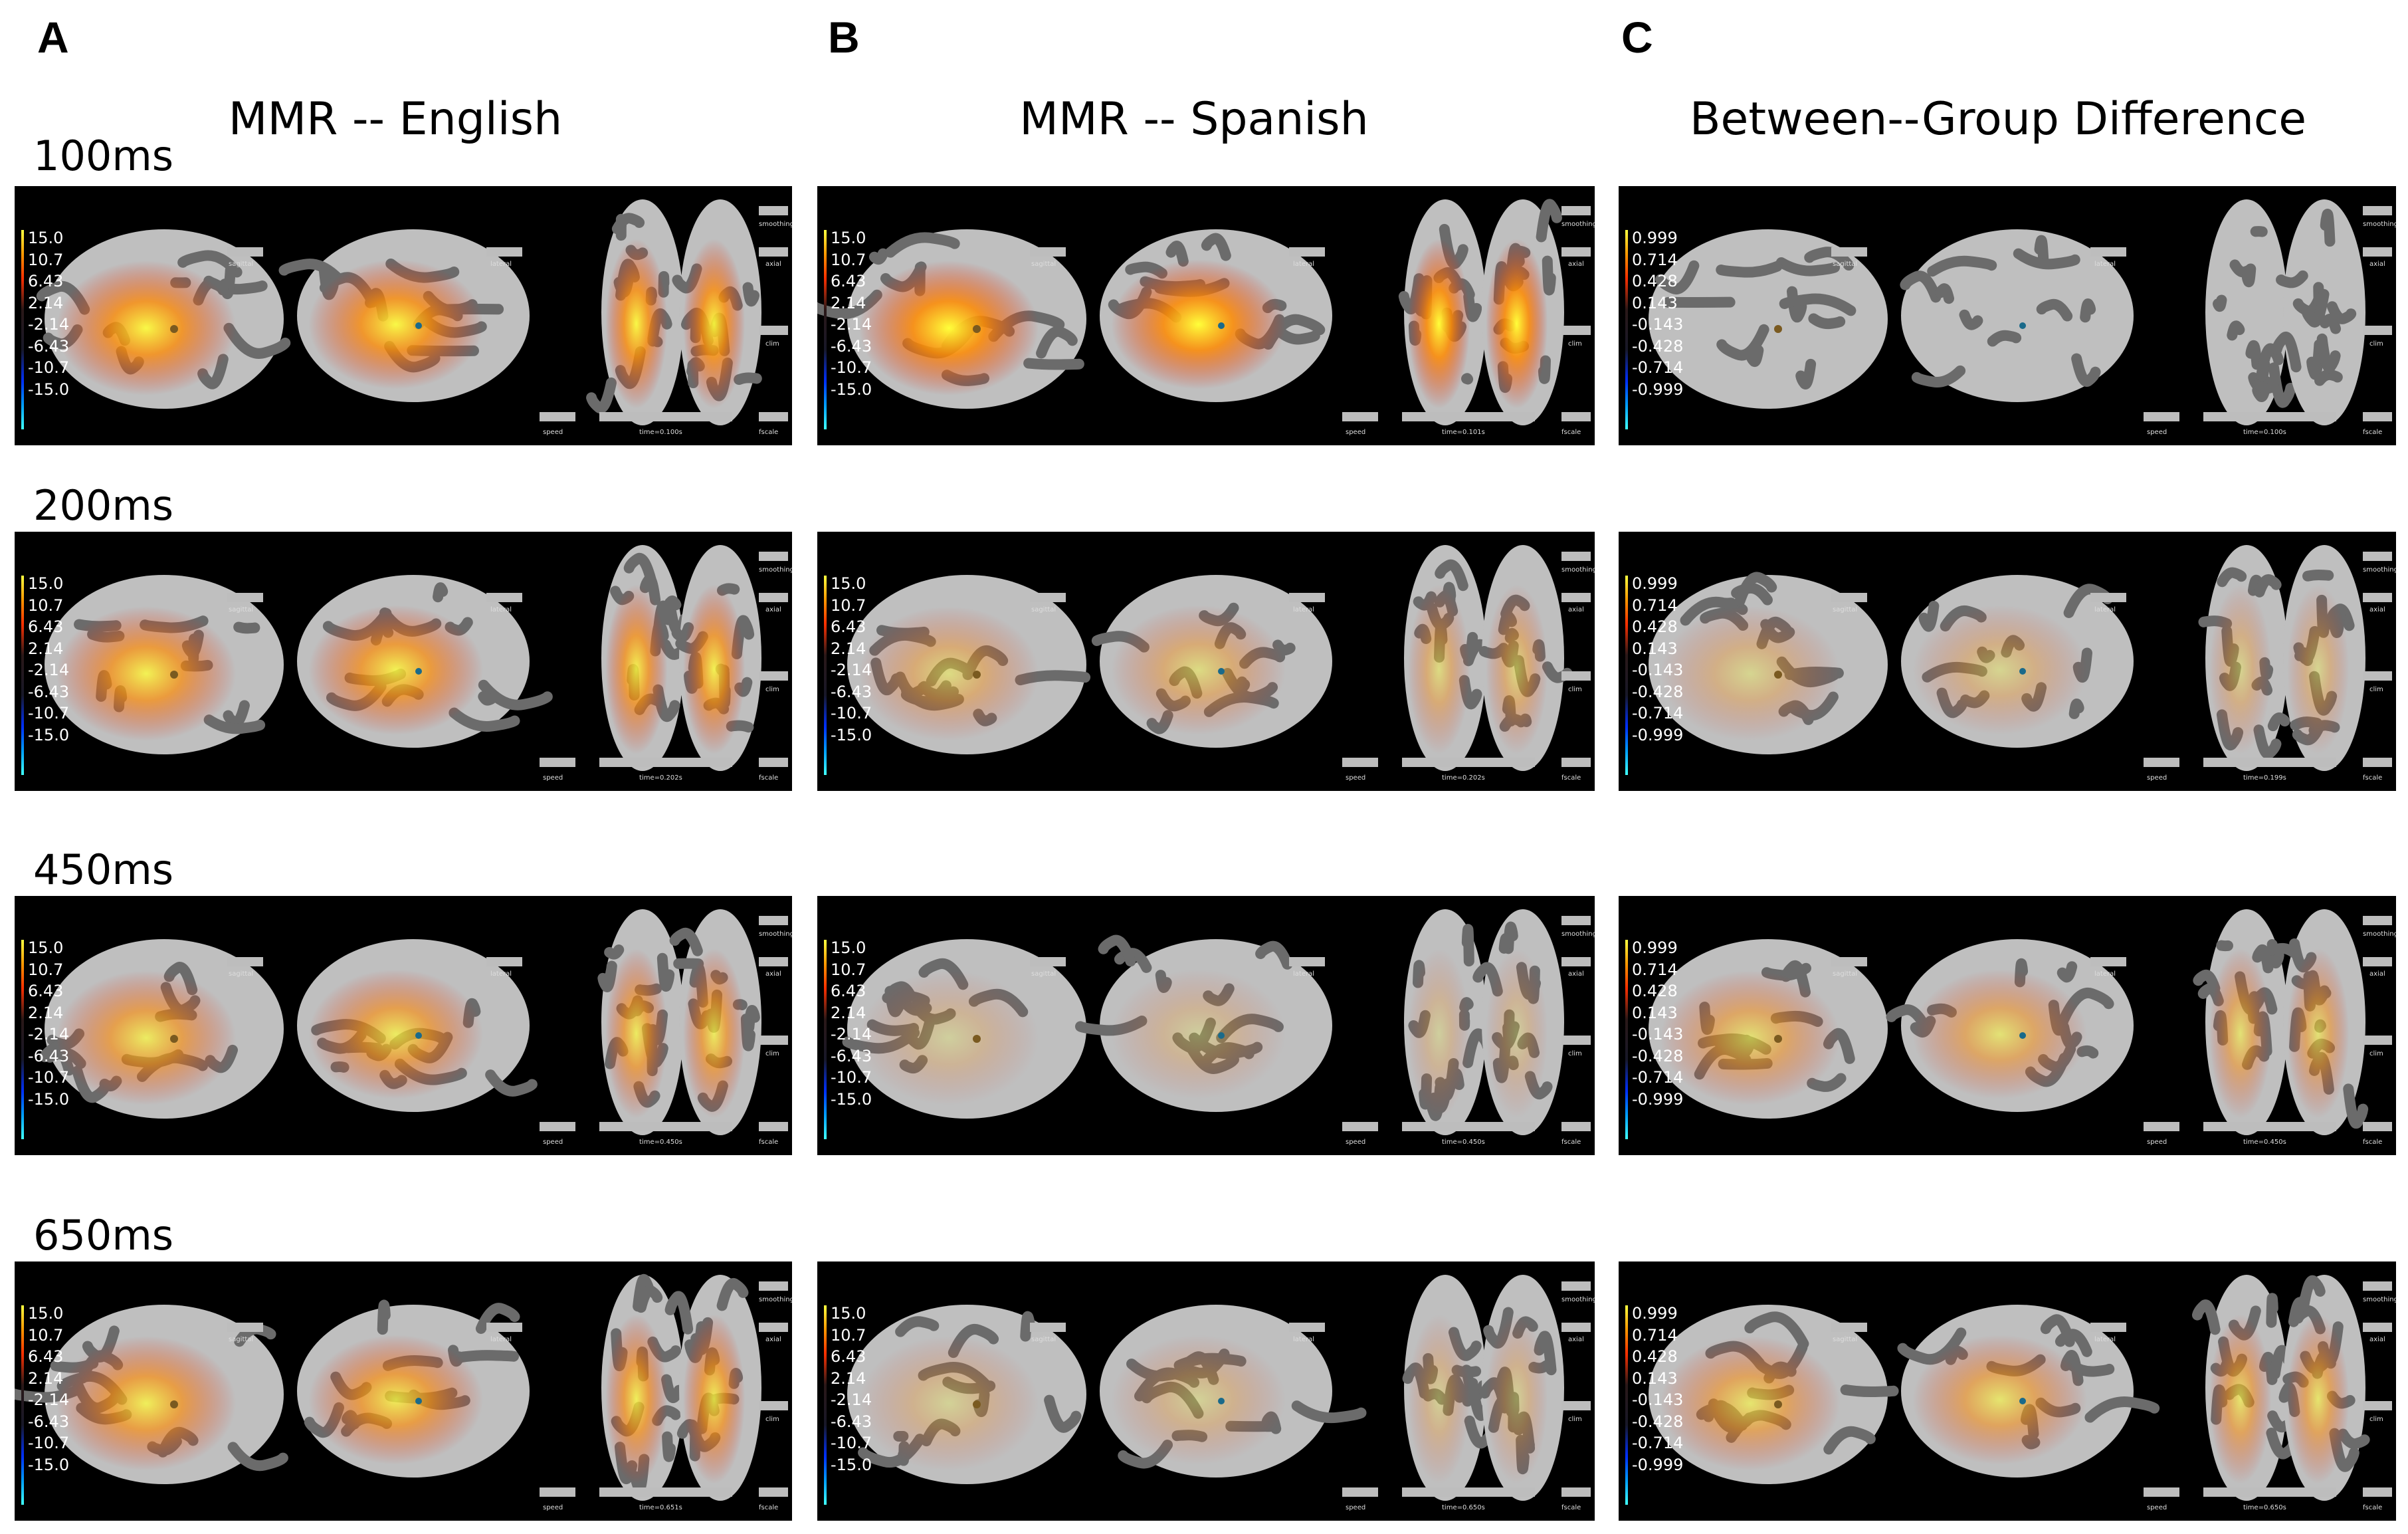 The image size is (2408, 1534). I want to click on colorbar-tick-label: 2.14, so click(848, 302).